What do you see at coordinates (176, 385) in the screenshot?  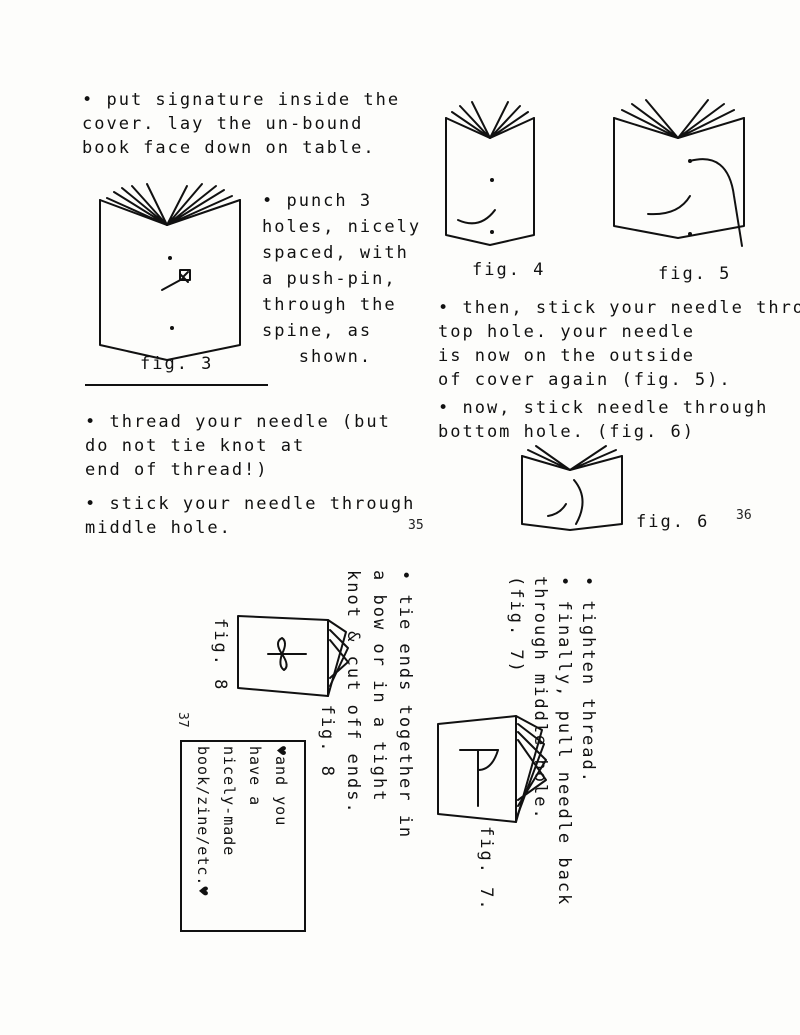 I see `section-divider` at bounding box center [176, 385].